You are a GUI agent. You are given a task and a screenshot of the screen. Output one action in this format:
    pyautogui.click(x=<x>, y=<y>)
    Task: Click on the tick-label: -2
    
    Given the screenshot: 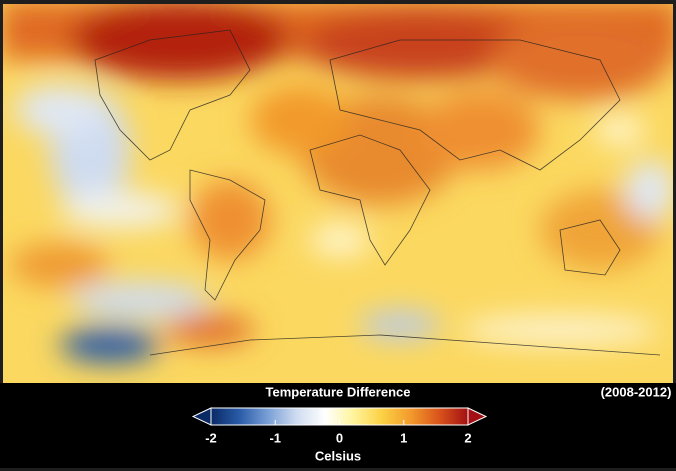 What is the action you would take?
    pyautogui.click(x=211, y=437)
    